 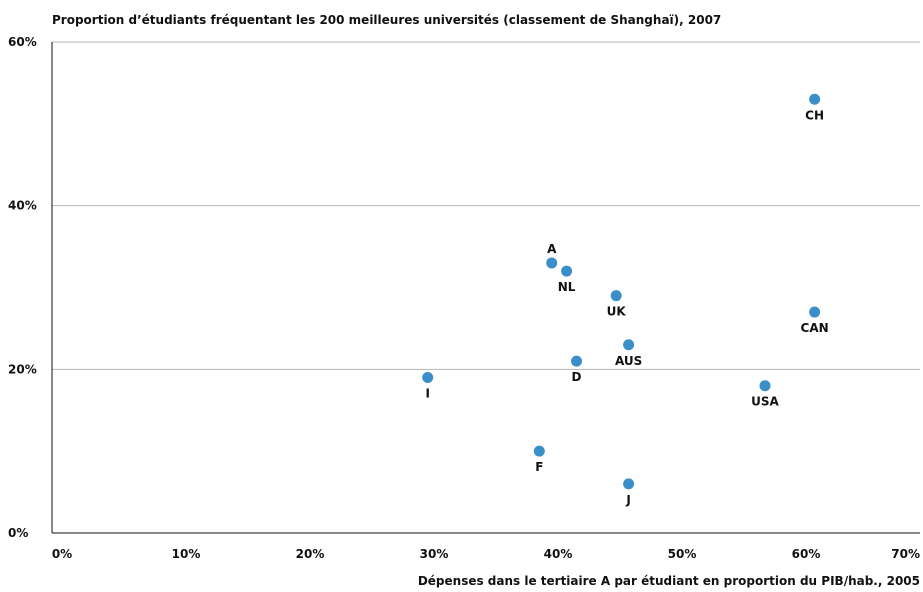 I want to click on data-label-nl: NL, so click(x=567, y=287).